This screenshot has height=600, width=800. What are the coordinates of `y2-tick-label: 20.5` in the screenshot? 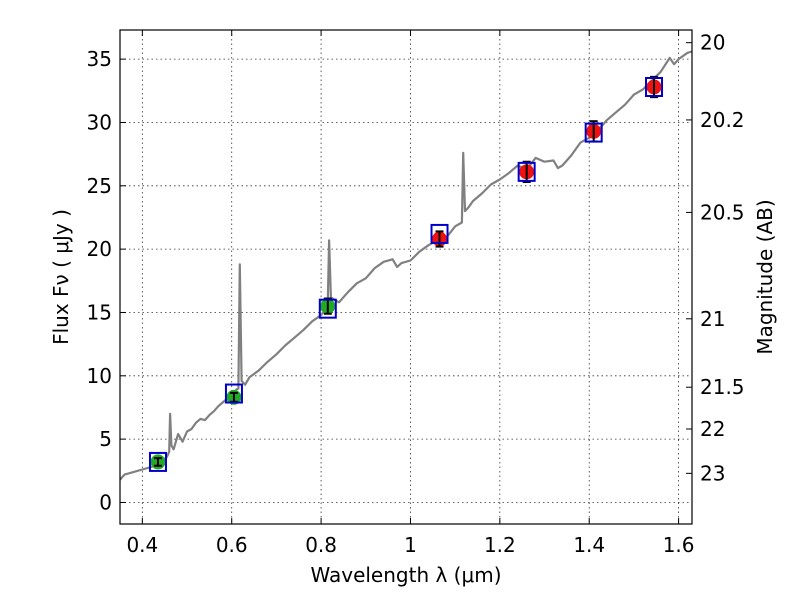 It's located at (722, 212).